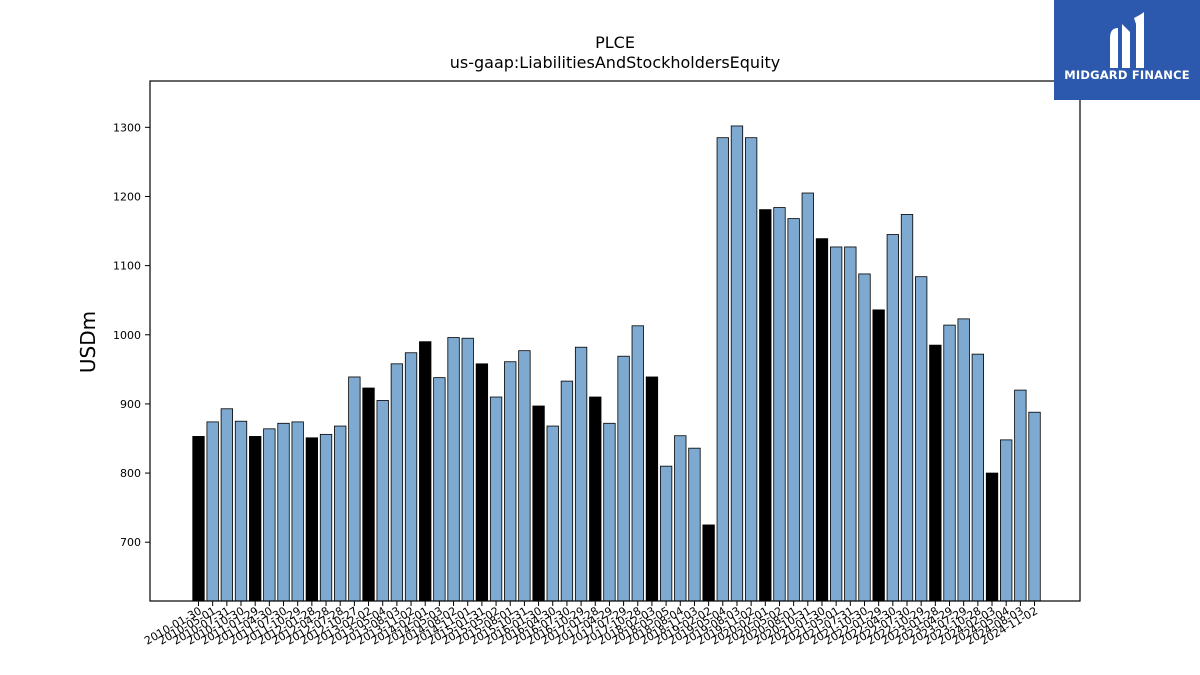  I want to click on y-tick-label: 1000, so click(127, 335).